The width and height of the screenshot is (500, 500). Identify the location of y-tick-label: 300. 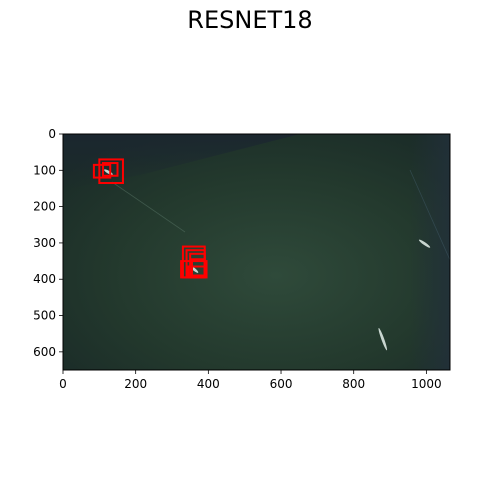
(44, 243).